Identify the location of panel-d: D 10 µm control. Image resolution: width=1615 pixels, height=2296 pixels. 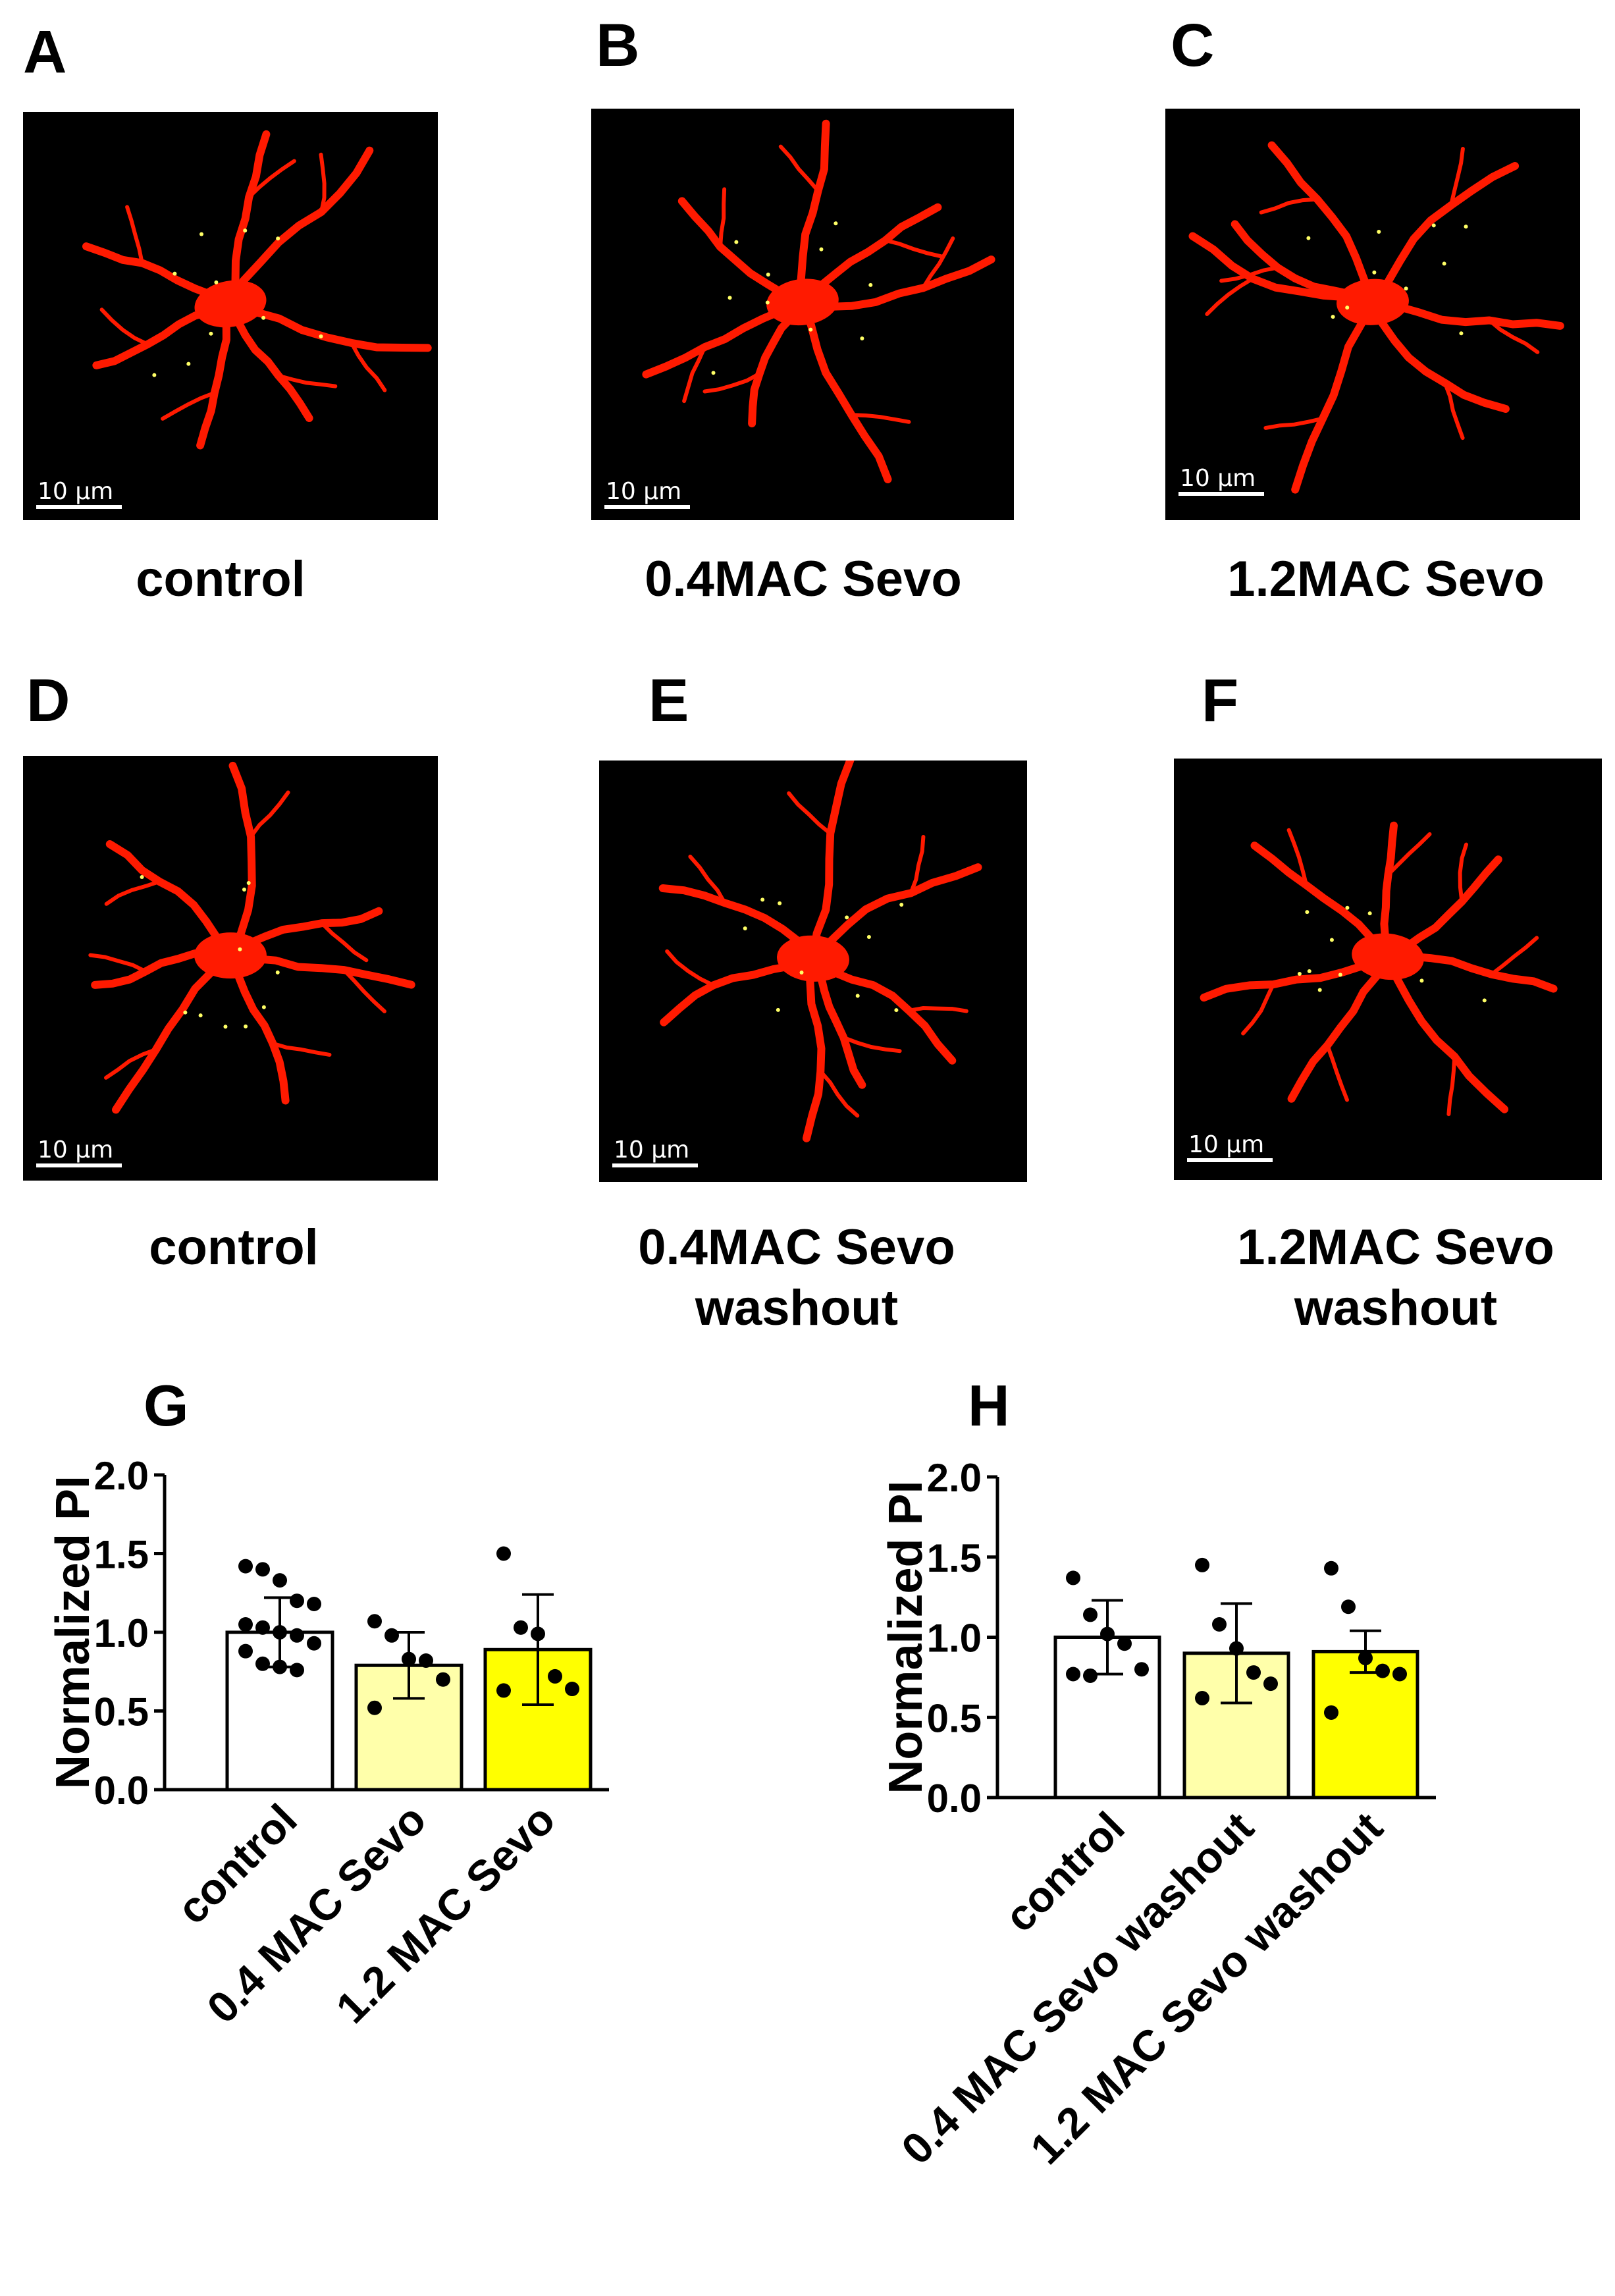
(231, 971).